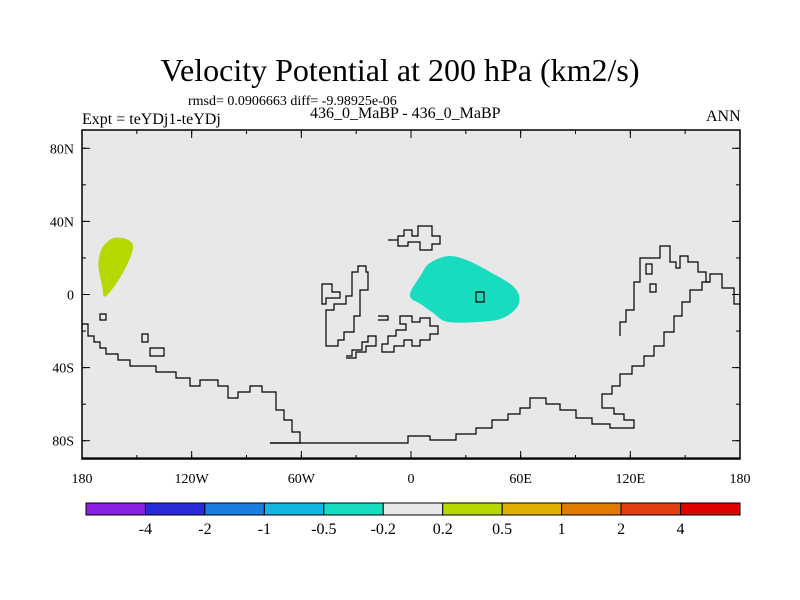 The width and height of the screenshot is (800, 600). Describe the element at coordinates (145, 529) in the screenshot. I see `colorbar-label: -4` at that location.